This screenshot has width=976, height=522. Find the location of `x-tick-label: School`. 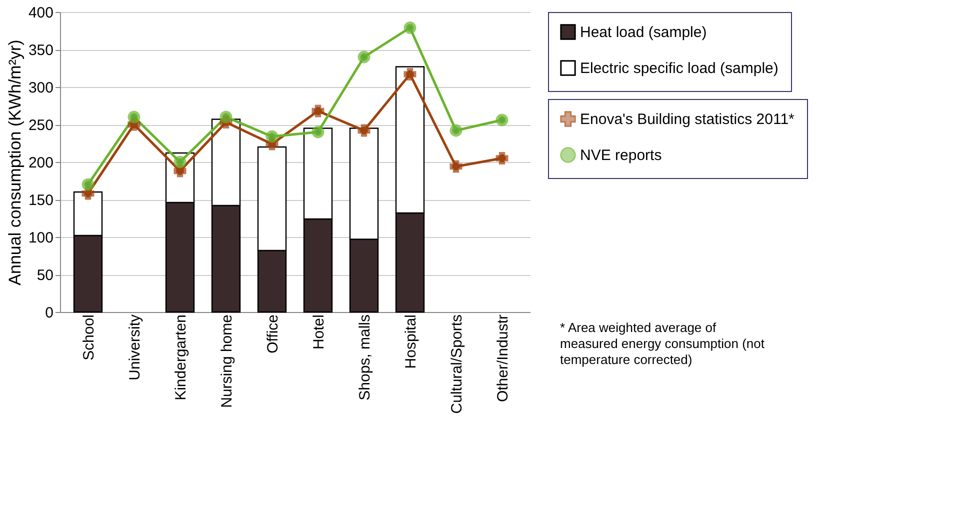

x-tick-label: School is located at coordinates (89, 337).